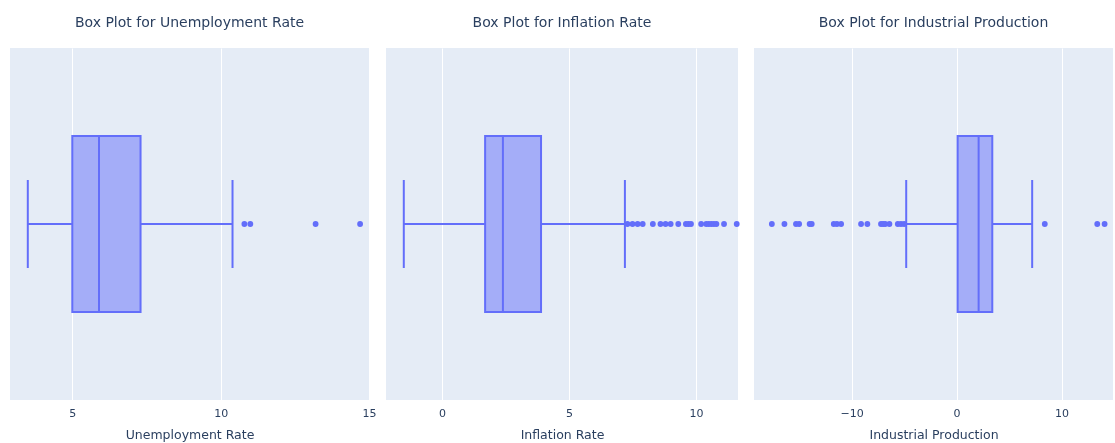 The width and height of the screenshot is (1115, 443). What do you see at coordinates (562, 434) in the screenshot?
I see `x-axis-title: Inflation Rate` at bounding box center [562, 434].